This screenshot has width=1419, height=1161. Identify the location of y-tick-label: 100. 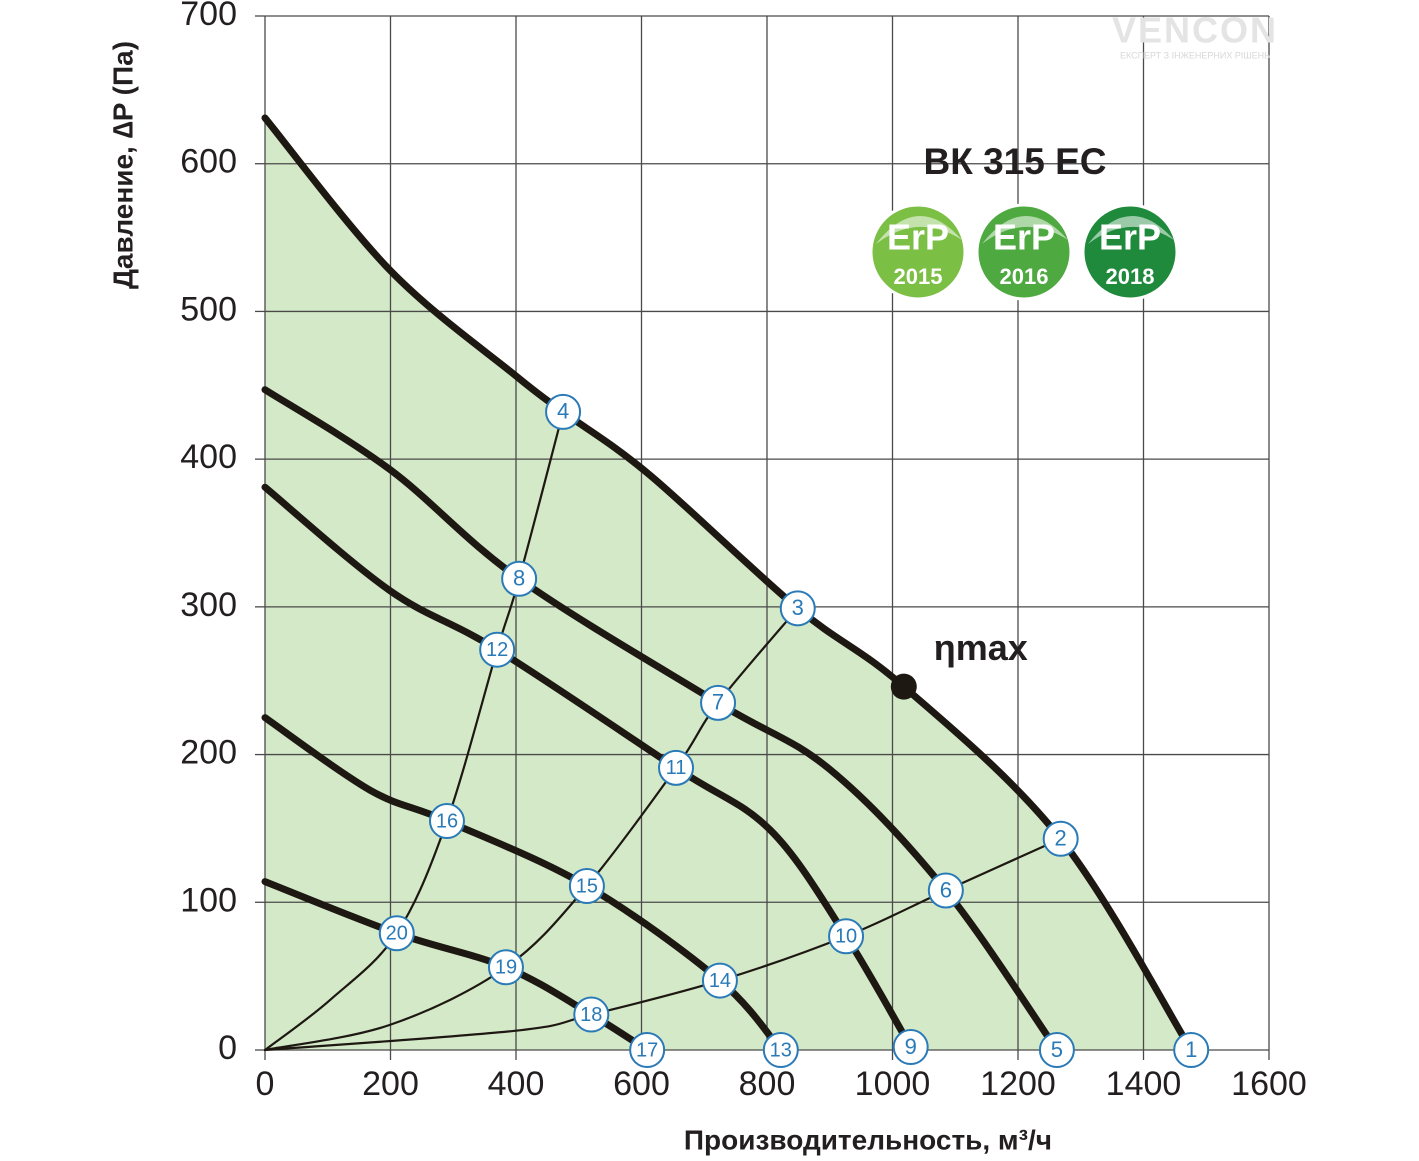
(208, 900).